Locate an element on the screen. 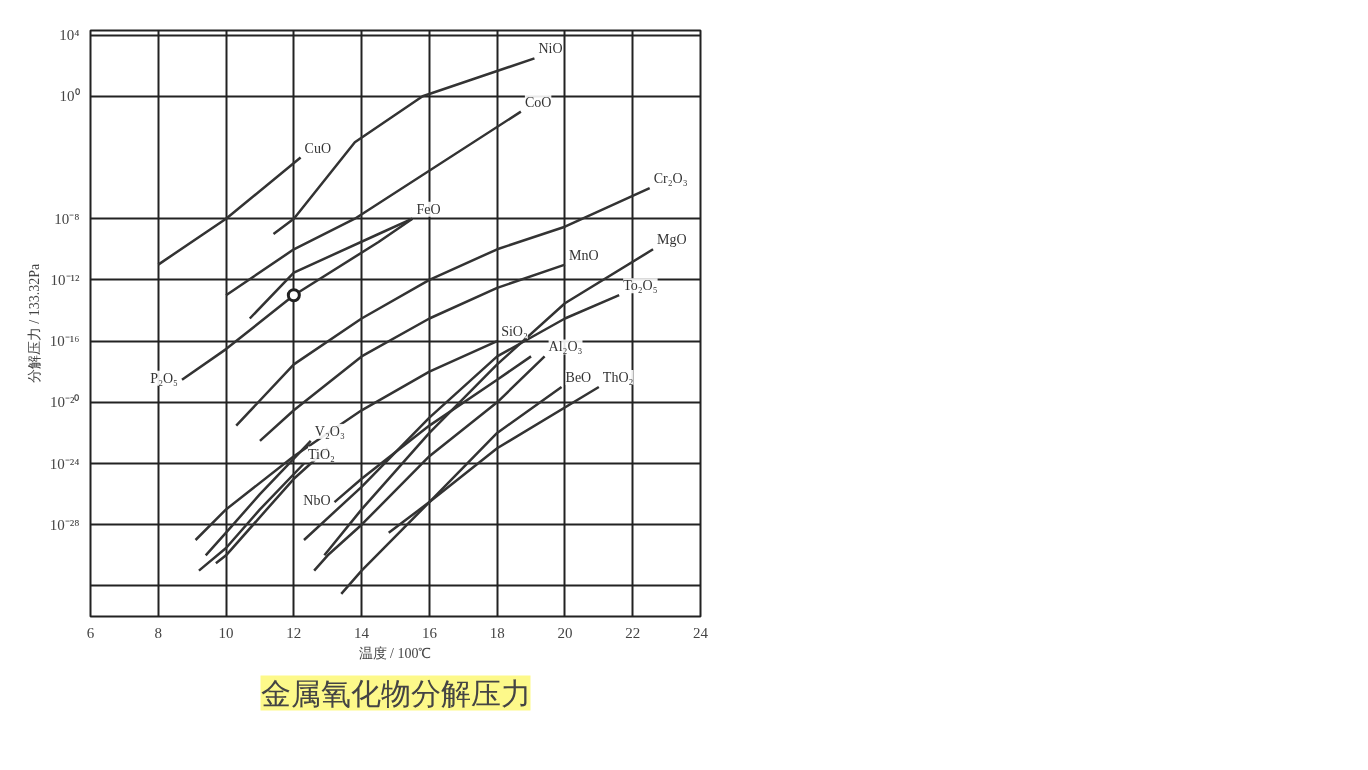 Image resolution: width=1368 pixels, height=770 pixels. series-label: V₂O₃ is located at coordinates (329, 431).